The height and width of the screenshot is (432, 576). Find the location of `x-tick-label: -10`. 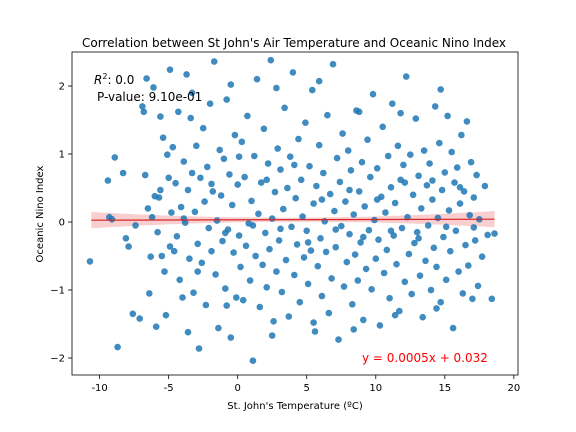

x-tick-label: -10 is located at coordinates (99, 388).